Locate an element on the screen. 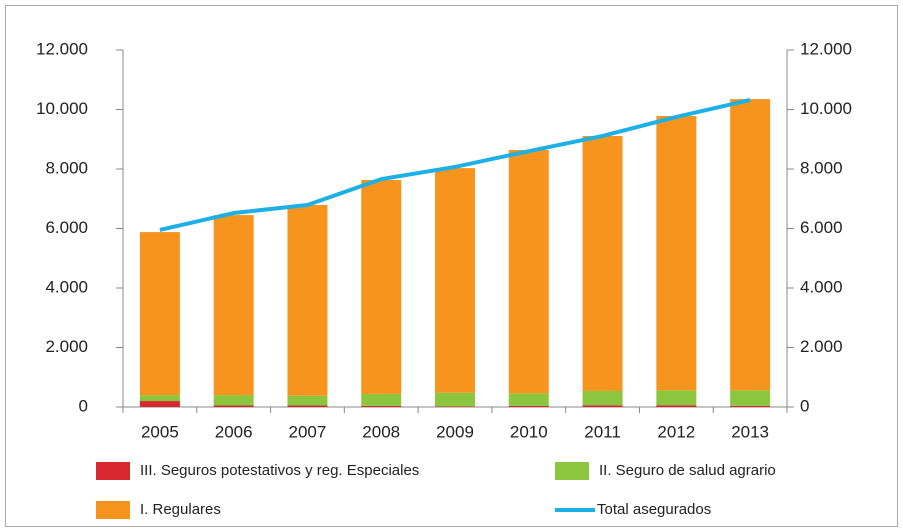 The width and height of the screenshot is (903, 532). y2-tick-label: 2.000 is located at coordinates (821, 346).